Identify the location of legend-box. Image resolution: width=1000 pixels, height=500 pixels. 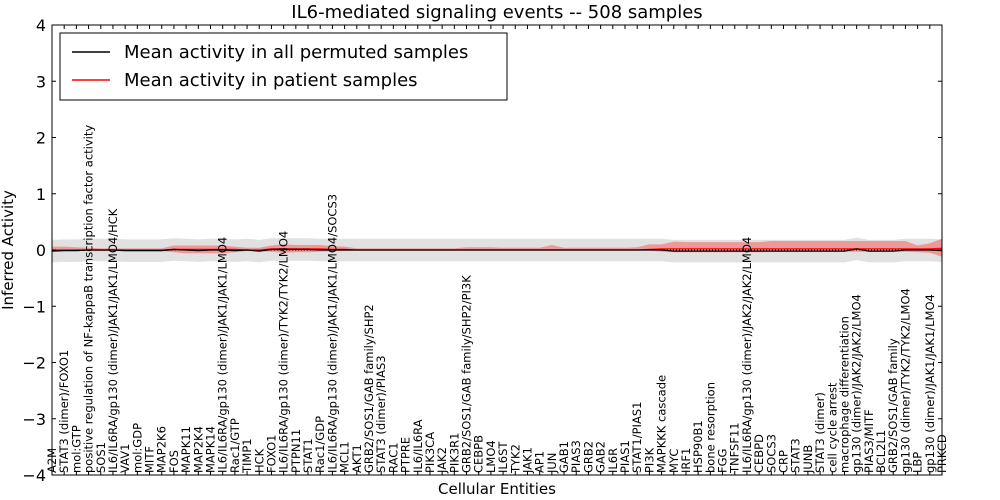
(283, 66).